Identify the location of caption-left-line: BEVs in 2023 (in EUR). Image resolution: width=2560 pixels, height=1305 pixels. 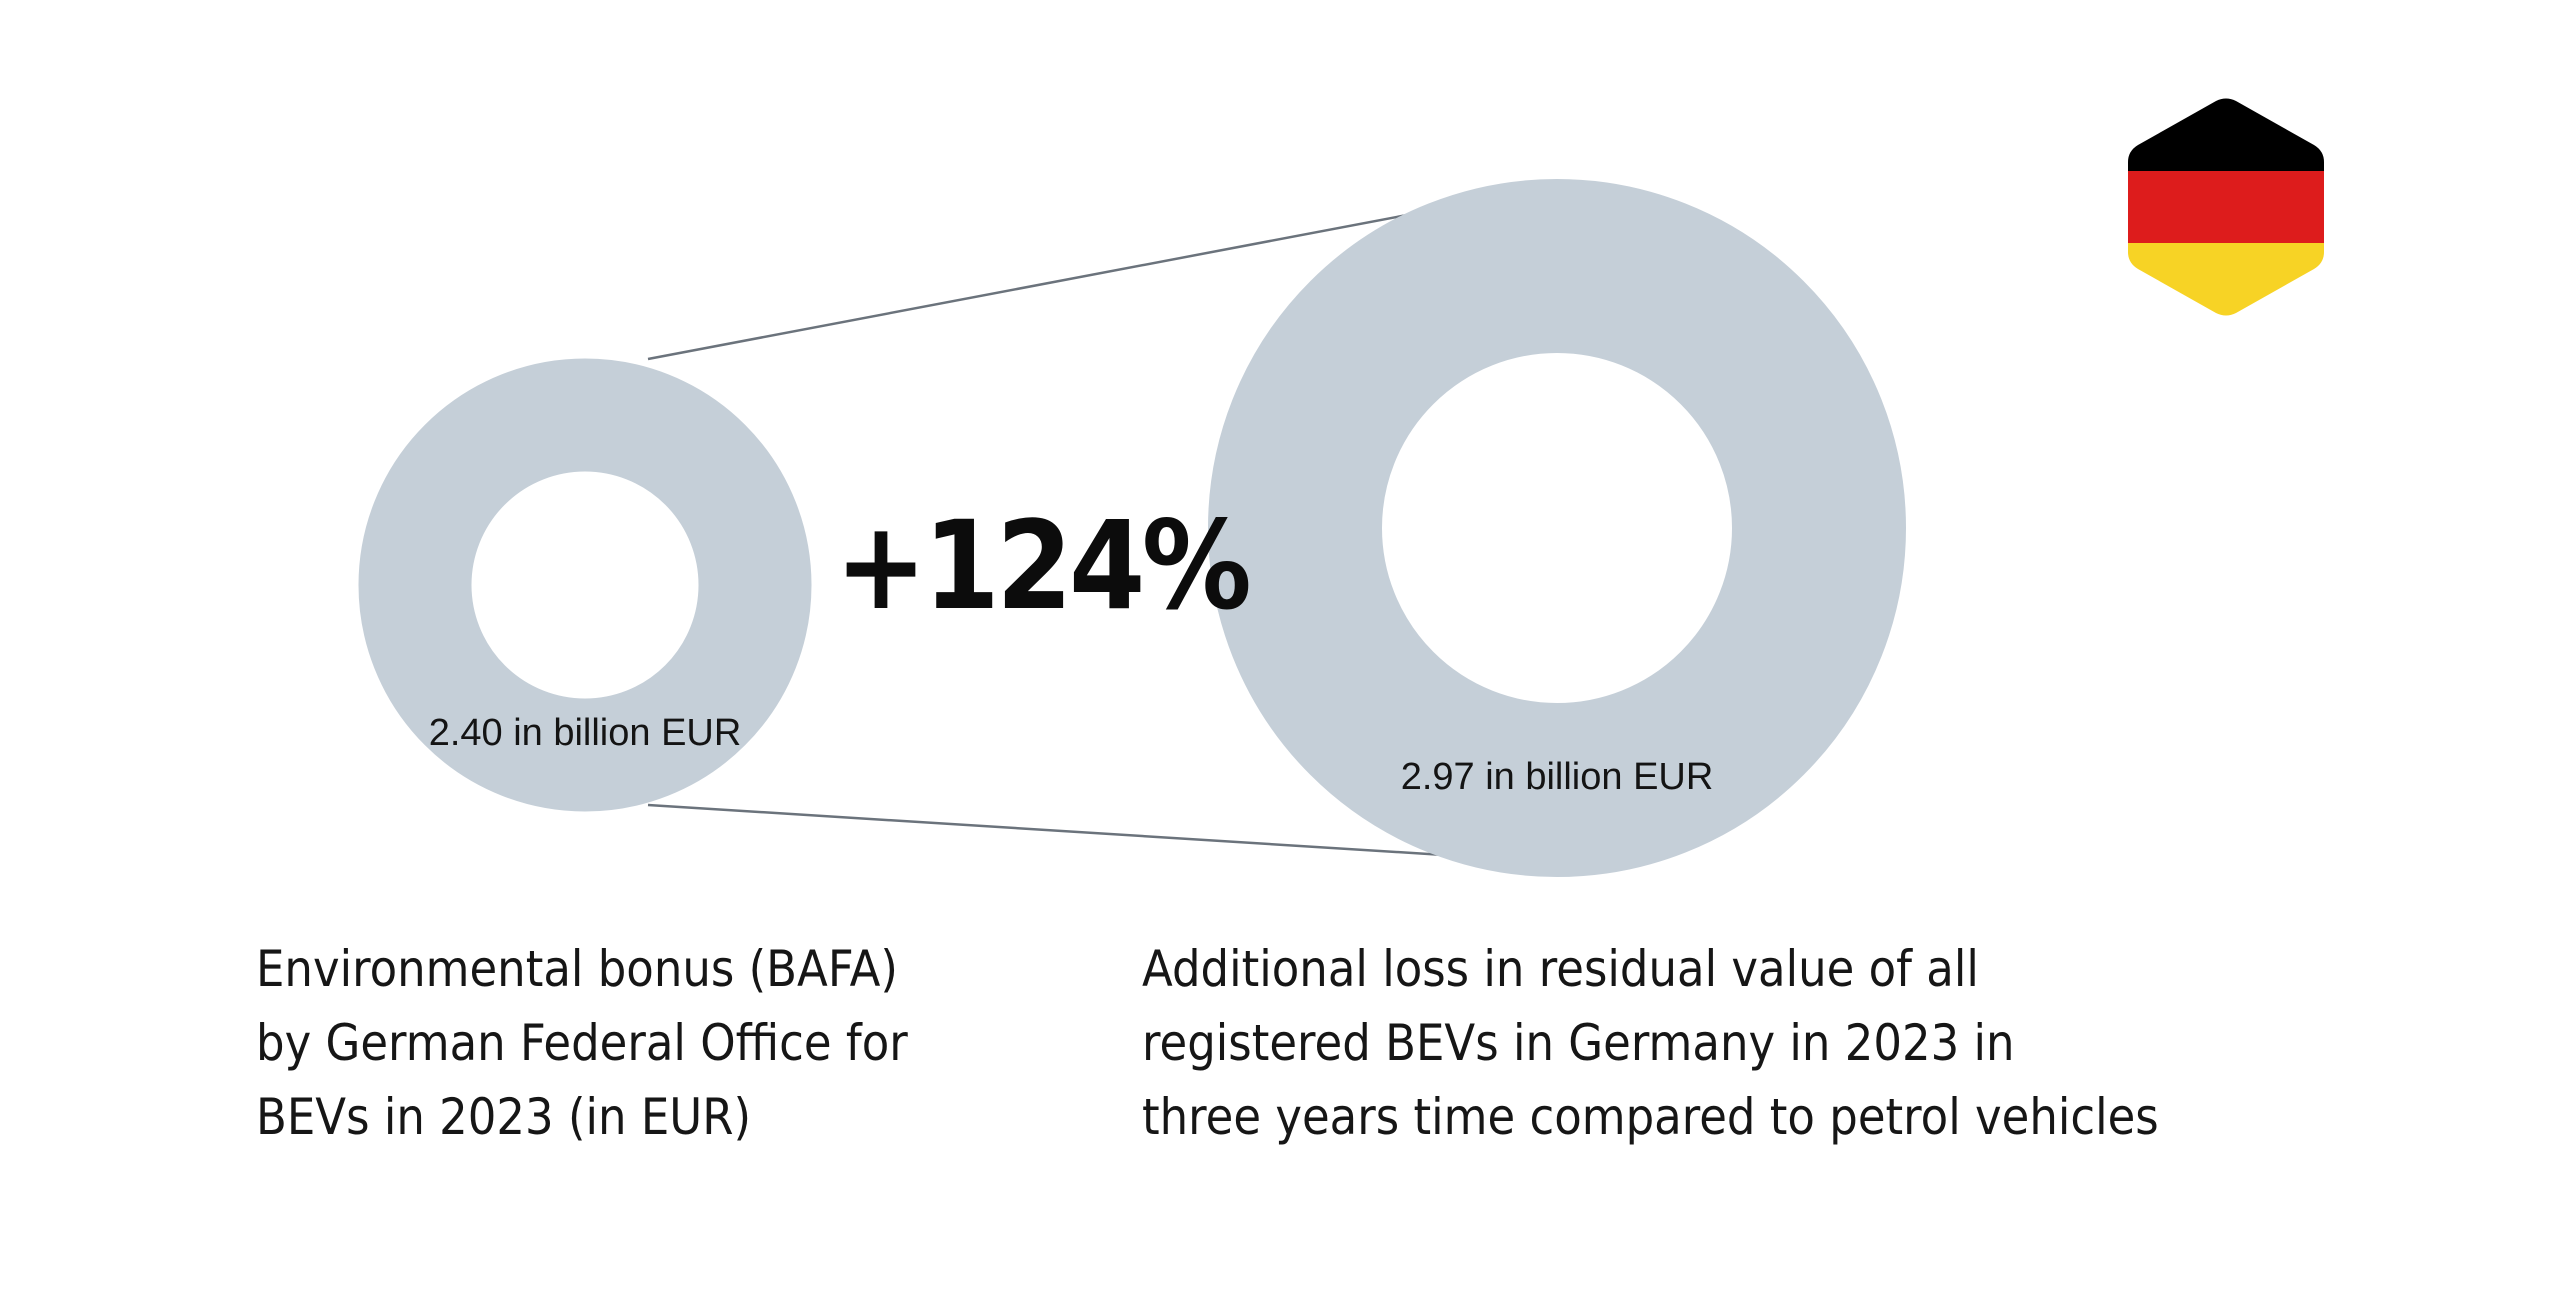
(504, 1117).